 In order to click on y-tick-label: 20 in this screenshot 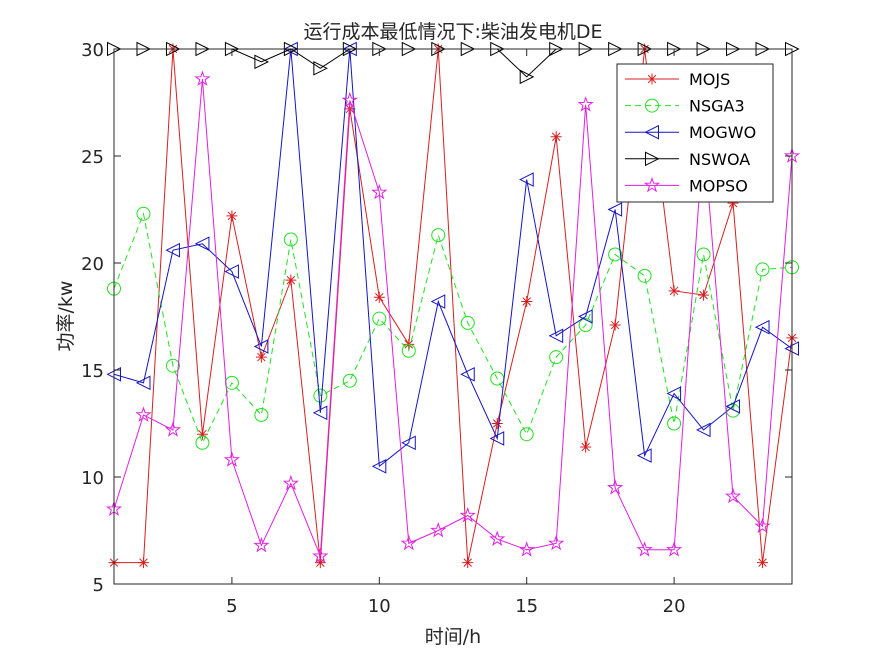, I will do `click(92, 264)`.